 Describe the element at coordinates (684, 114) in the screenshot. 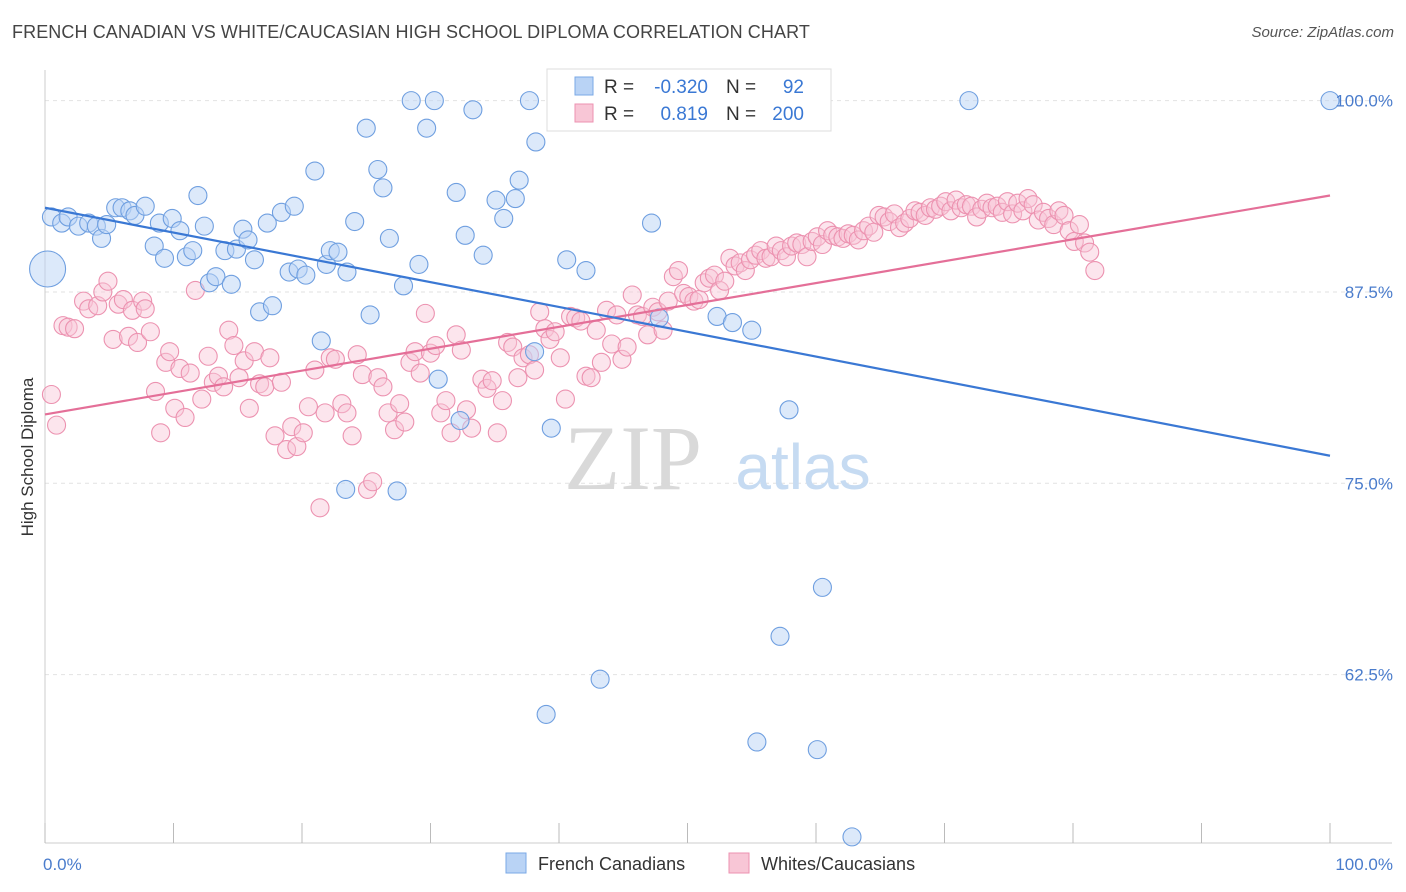

I see `legend-r-value-2: 0.819` at that location.